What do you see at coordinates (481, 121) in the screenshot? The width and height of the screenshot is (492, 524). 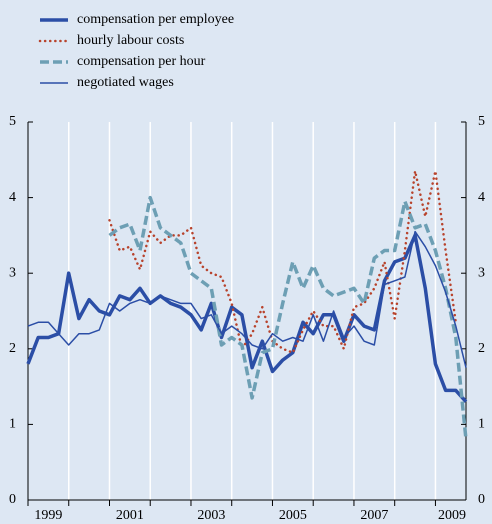 I see `y-tick-label-right: 5` at bounding box center [481, 121].